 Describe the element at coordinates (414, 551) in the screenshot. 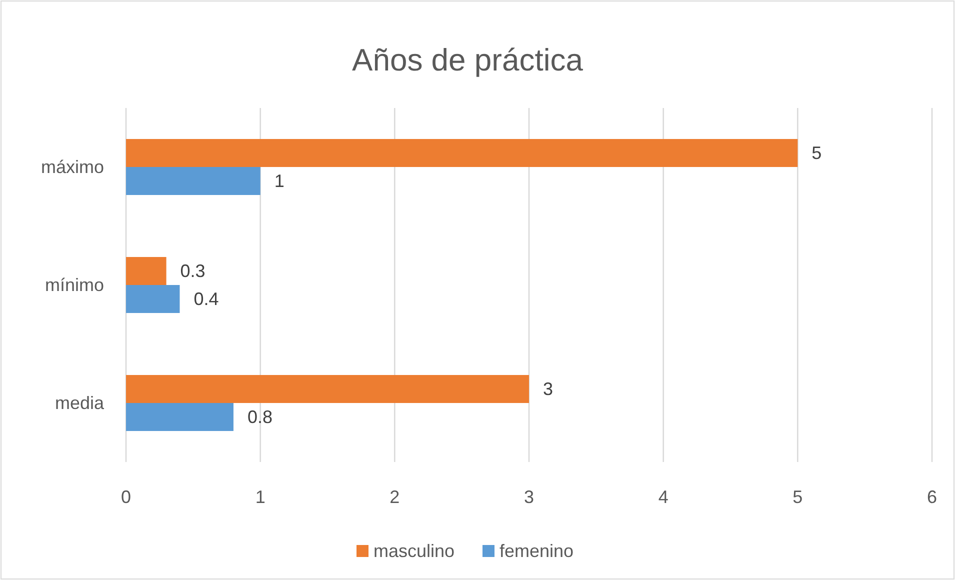

I see `legend-label: masculino` at that location.